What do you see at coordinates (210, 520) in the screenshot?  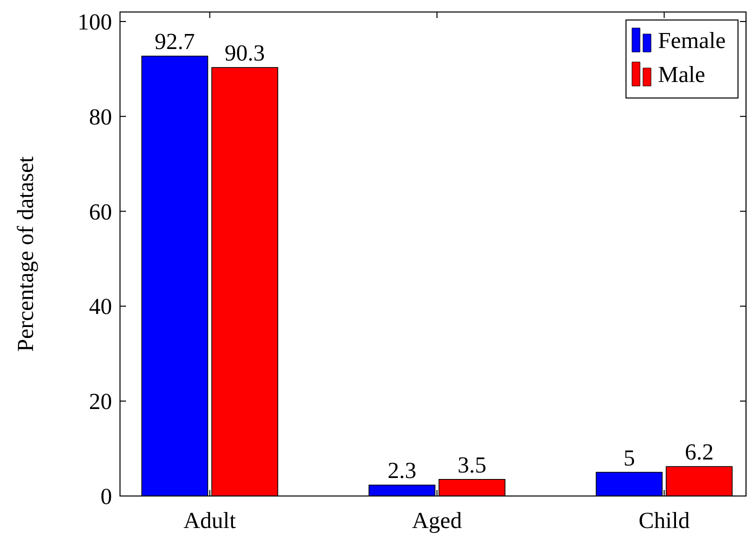 I see `x-tick-label: Adult` at bounding box center [210, 520].